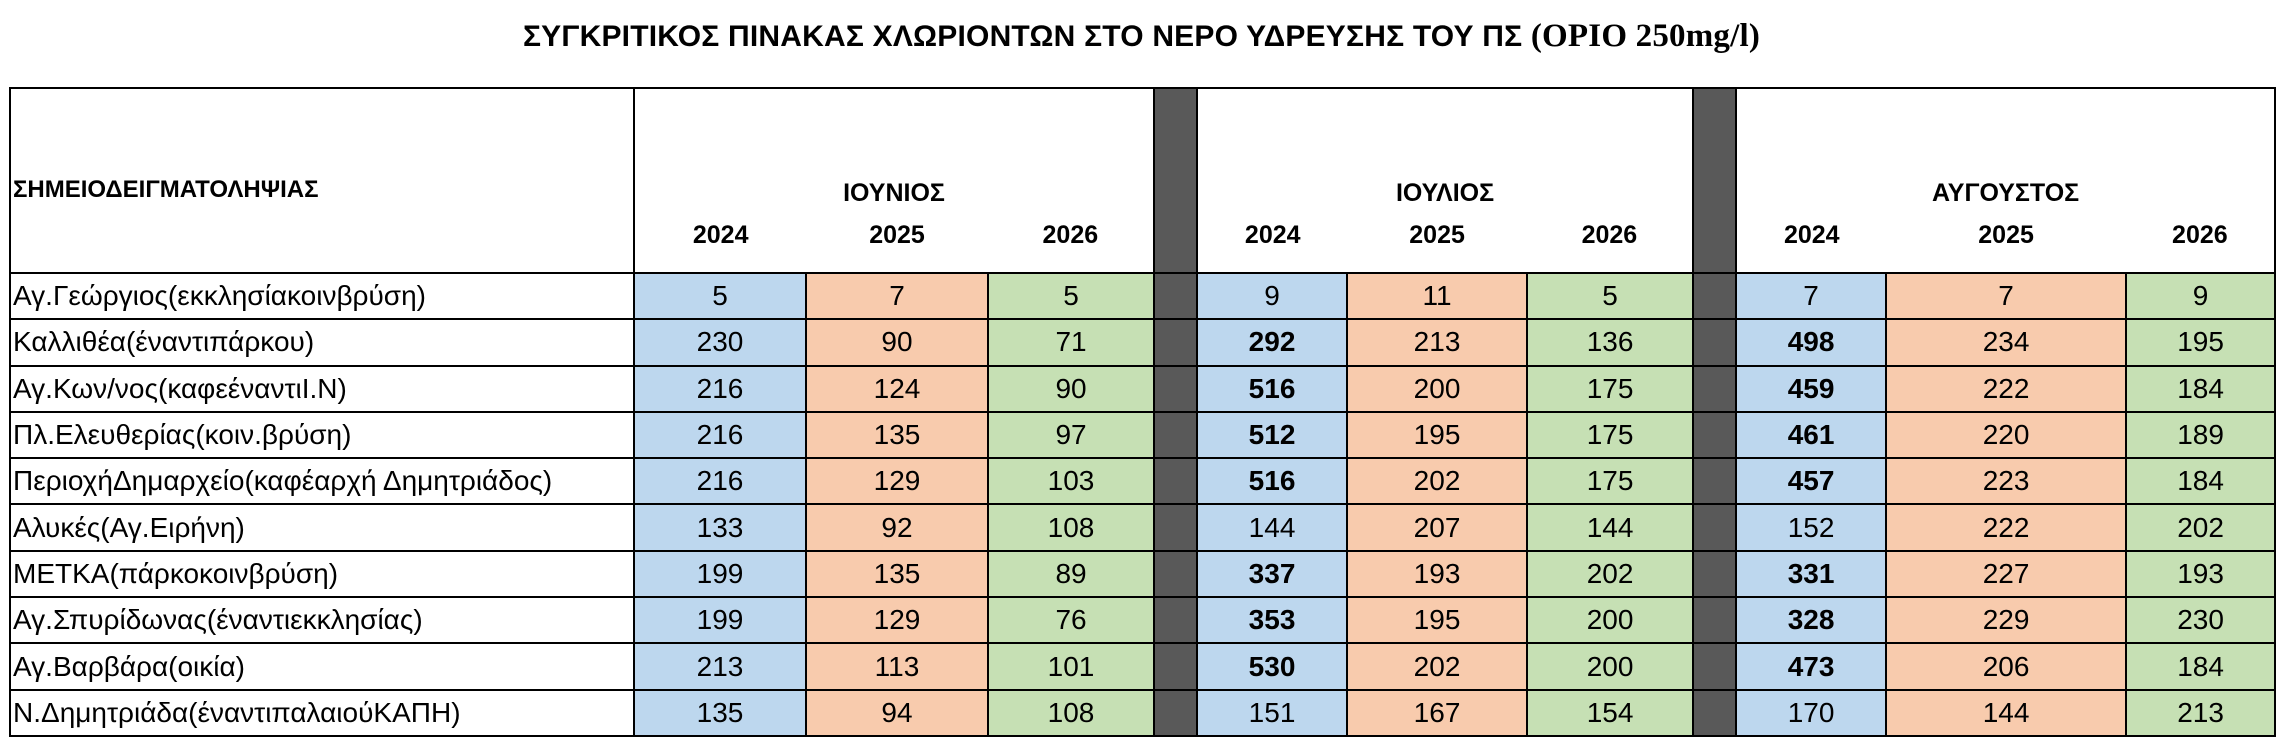 This screenshot has width=2283, height=737. Describe the element at coordinates (720, 296) in the screenshot. I see `chloride-value-cell: 5` at that location.